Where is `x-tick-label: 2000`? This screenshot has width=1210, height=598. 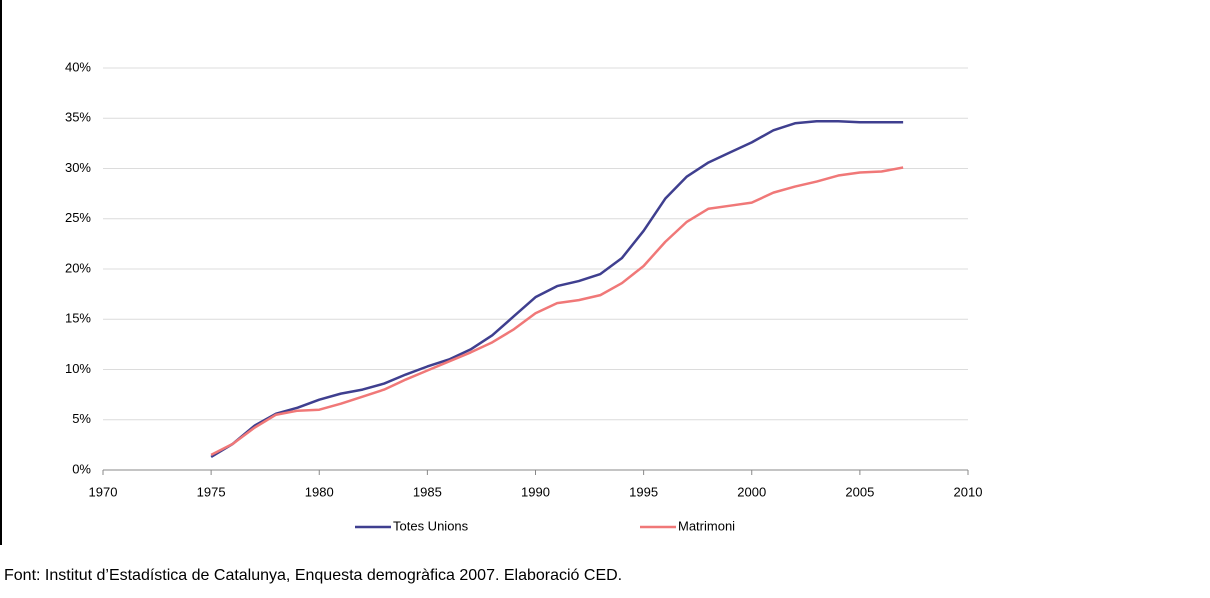 x-tick-label: 2000 is located at coordinates (751, 491).